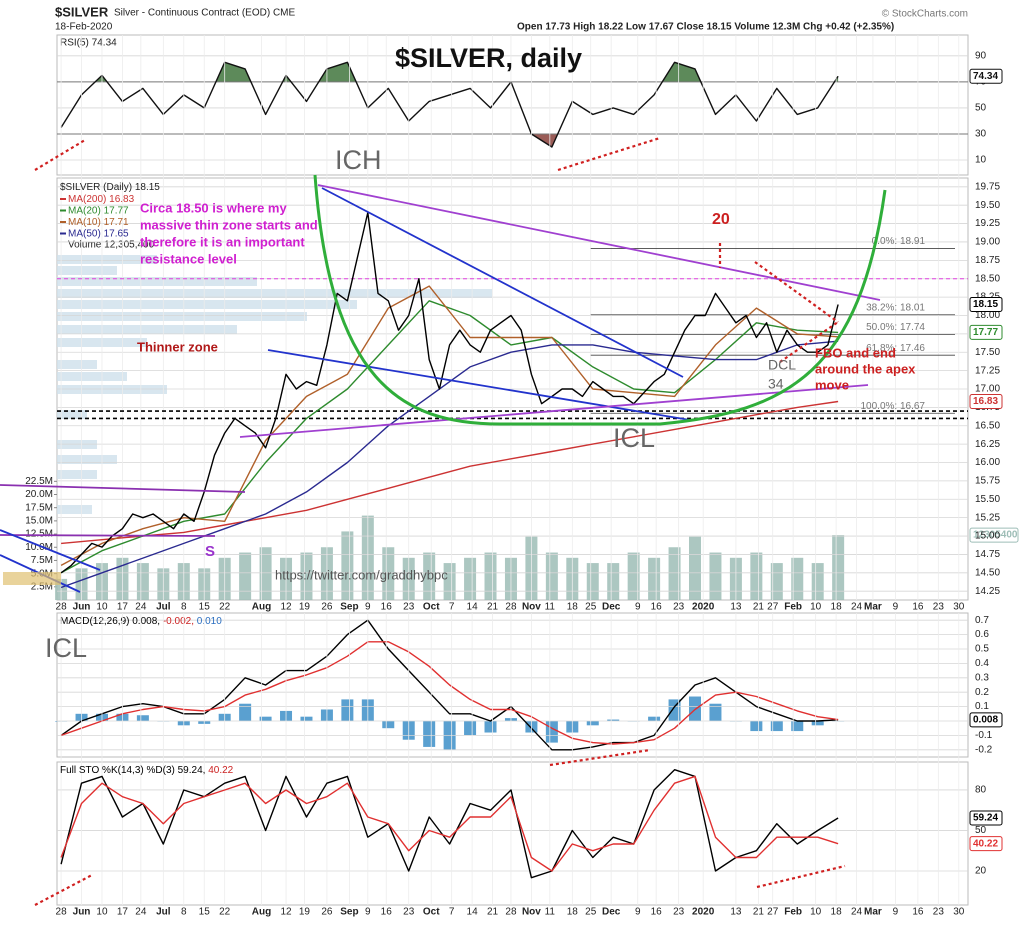 Image resolution: width=1024 pixels, height=929 pixels. What do you see at coordinates (84, 27) in the screenshot?
I see `date: 18-Feb-2020` at bounding box center [84, 27].